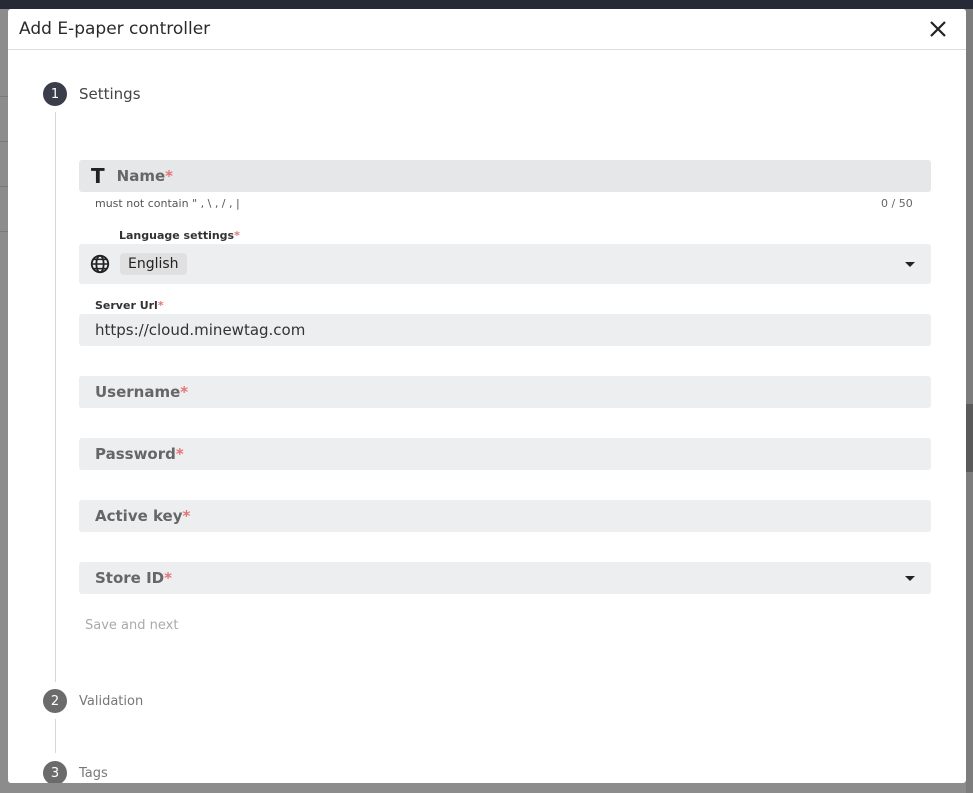 This screenshot has width=973, height=793. I want to click on save-next-button: Save and next, so click(132, 625).